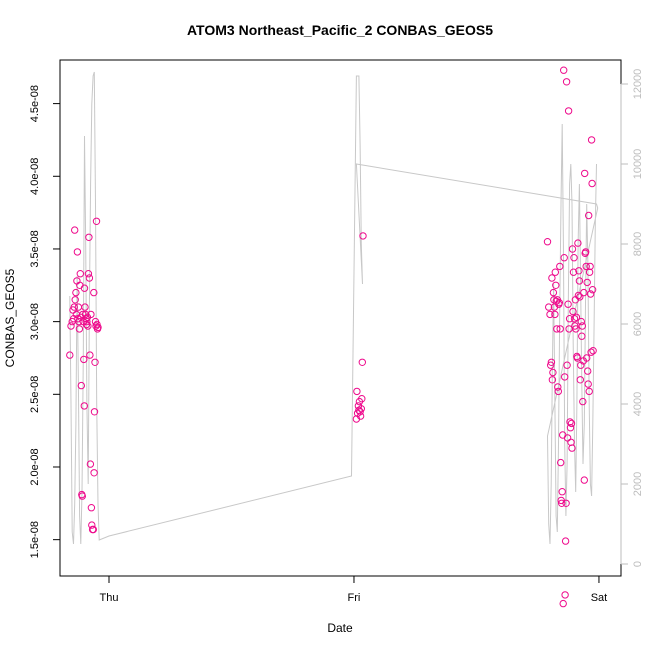 The image size is (650, 650). I want to click on y-tick-label: 1.5e-08, so click(35, 539).